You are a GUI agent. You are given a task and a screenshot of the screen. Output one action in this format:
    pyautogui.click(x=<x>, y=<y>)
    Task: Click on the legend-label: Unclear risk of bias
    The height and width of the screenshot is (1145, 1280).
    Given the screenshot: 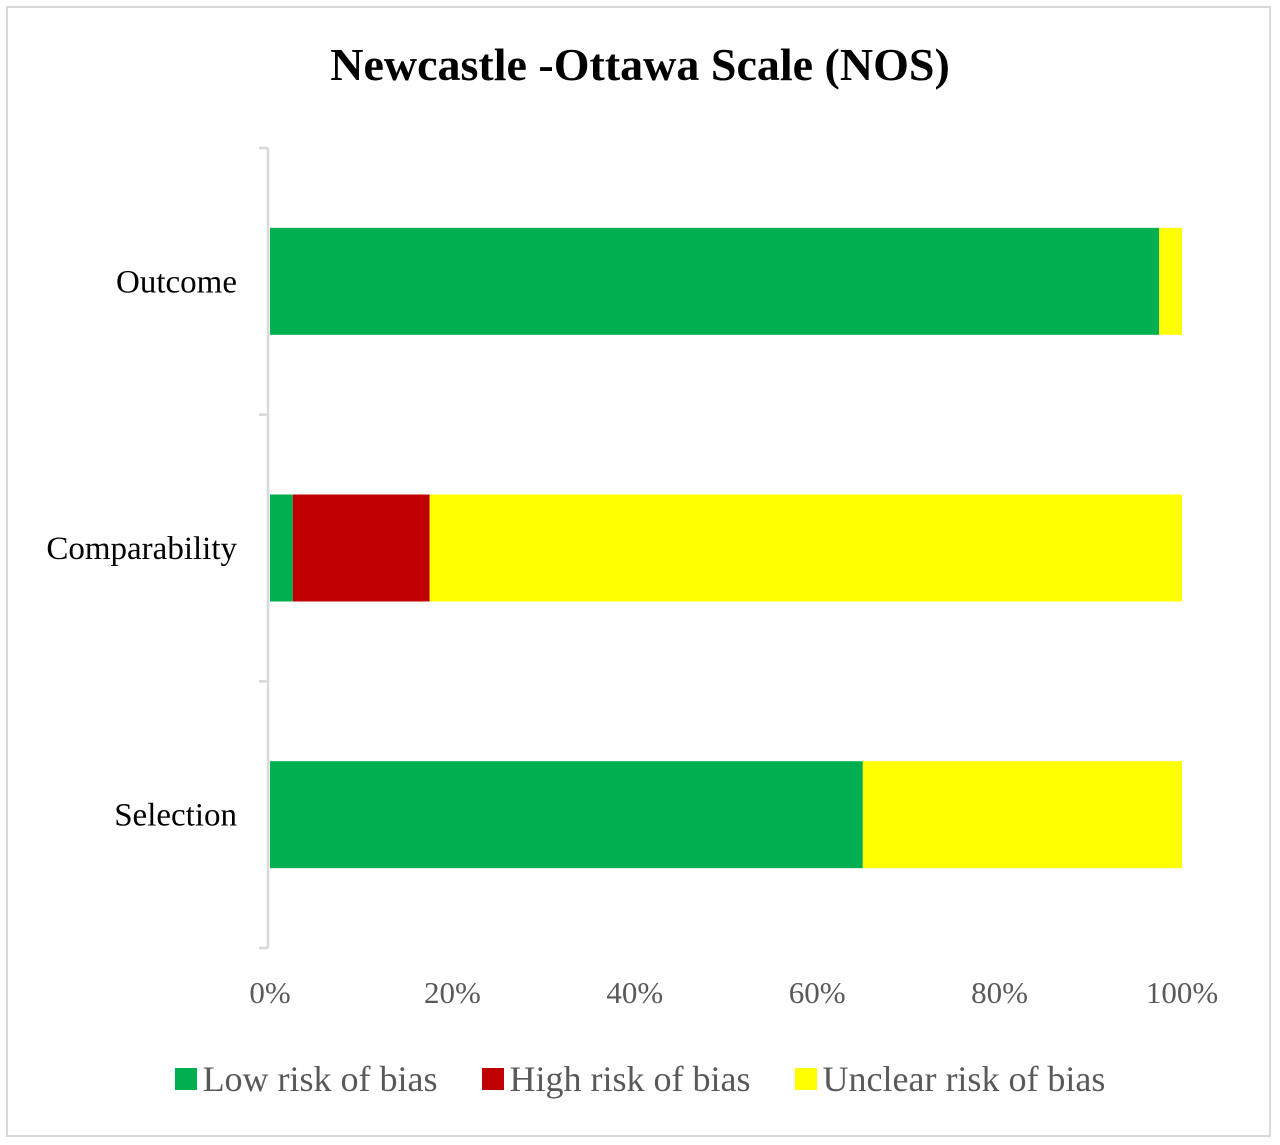 What is the action you would take?
    pyautogui.click(x=964, y=1079)
    